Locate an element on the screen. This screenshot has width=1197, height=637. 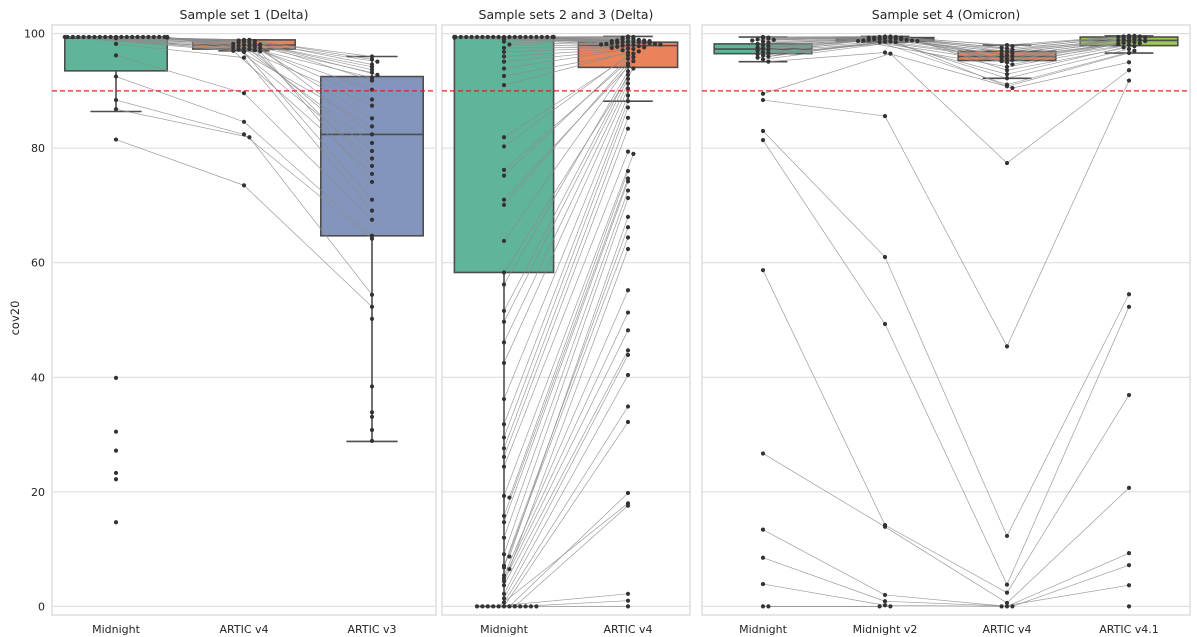
y-tick-label: 100 is located at coordinates (34, 34).